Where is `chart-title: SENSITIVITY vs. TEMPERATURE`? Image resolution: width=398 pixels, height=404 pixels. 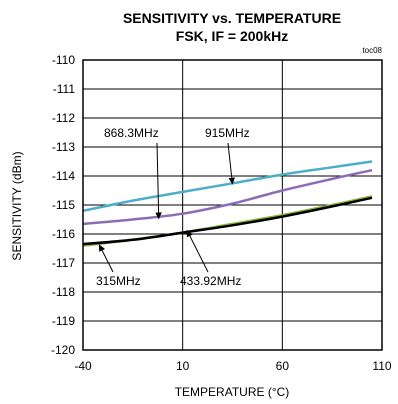
chart-title: SENSITIVITY vs. TEMPERATURE is located at coordinates (232, 18).